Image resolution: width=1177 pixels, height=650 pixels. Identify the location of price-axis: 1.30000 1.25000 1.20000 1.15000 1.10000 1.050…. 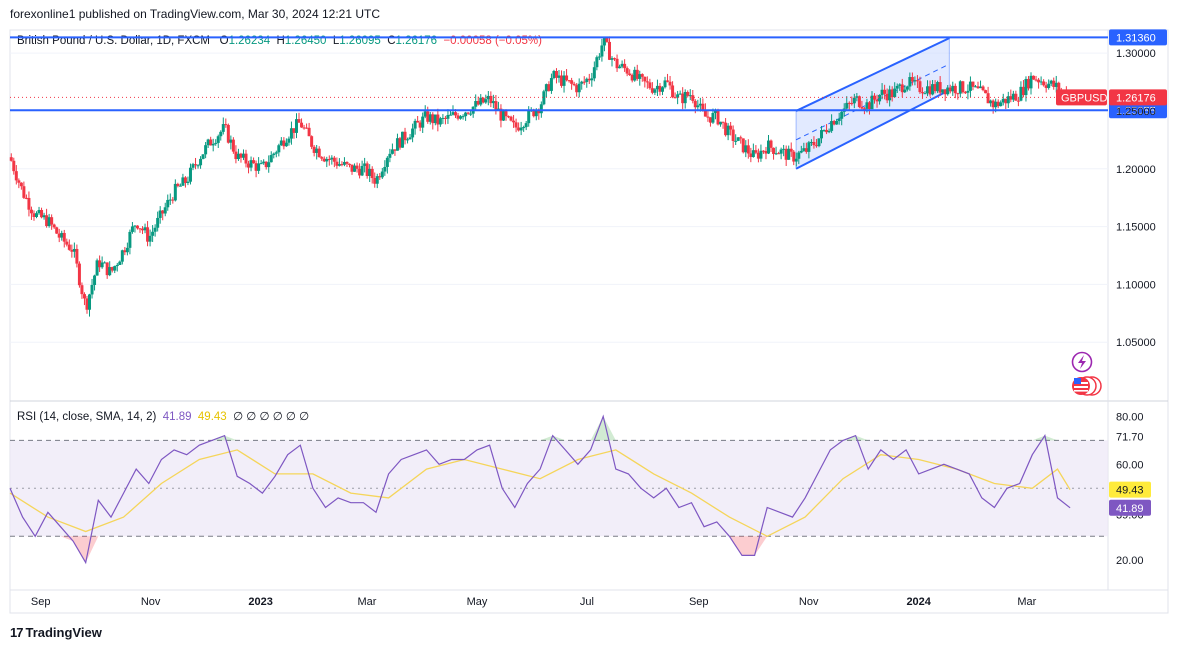
(1136, 198).